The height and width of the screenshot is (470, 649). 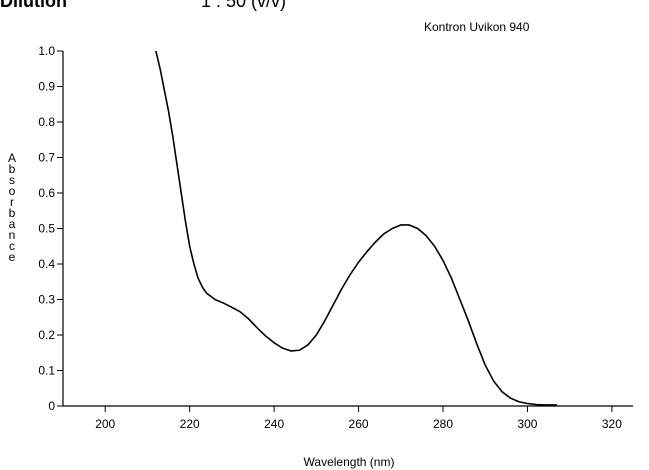 I want to click on y-tick-label: 0.6, so click(x=46, y=193).